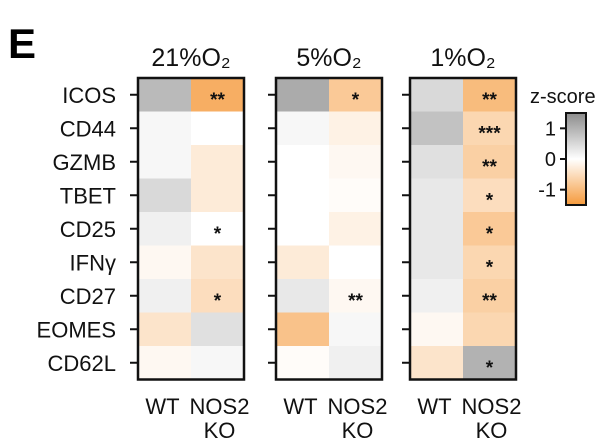 This screenshot has height=447, width=612. Describe the element at coordinates (93, 262) in the screenshot. I see `row-label: IFNγ` at that location.